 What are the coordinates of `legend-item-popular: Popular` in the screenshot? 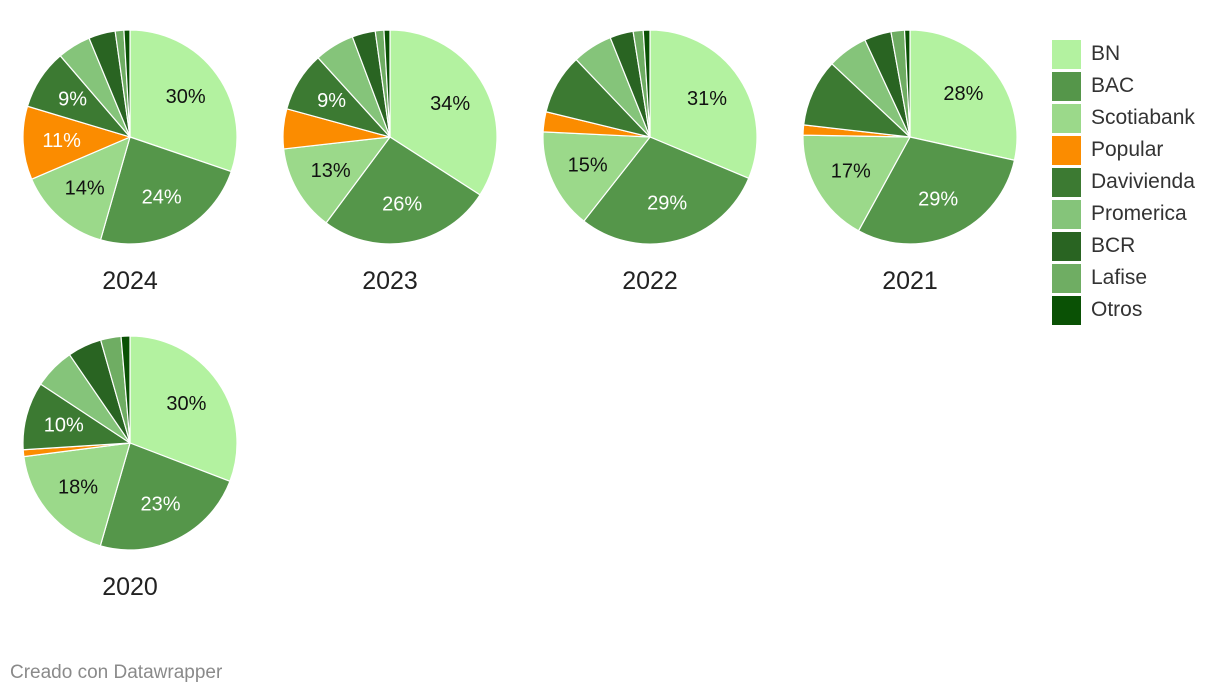 It's located at (1135, 150).